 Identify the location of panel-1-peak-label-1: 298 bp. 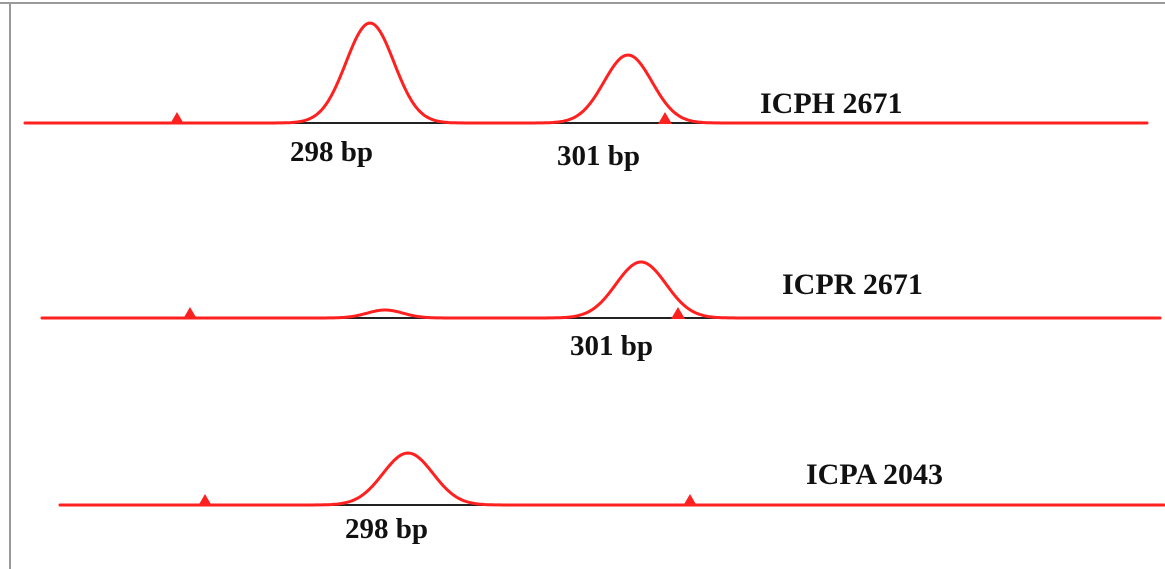
(331, 152).